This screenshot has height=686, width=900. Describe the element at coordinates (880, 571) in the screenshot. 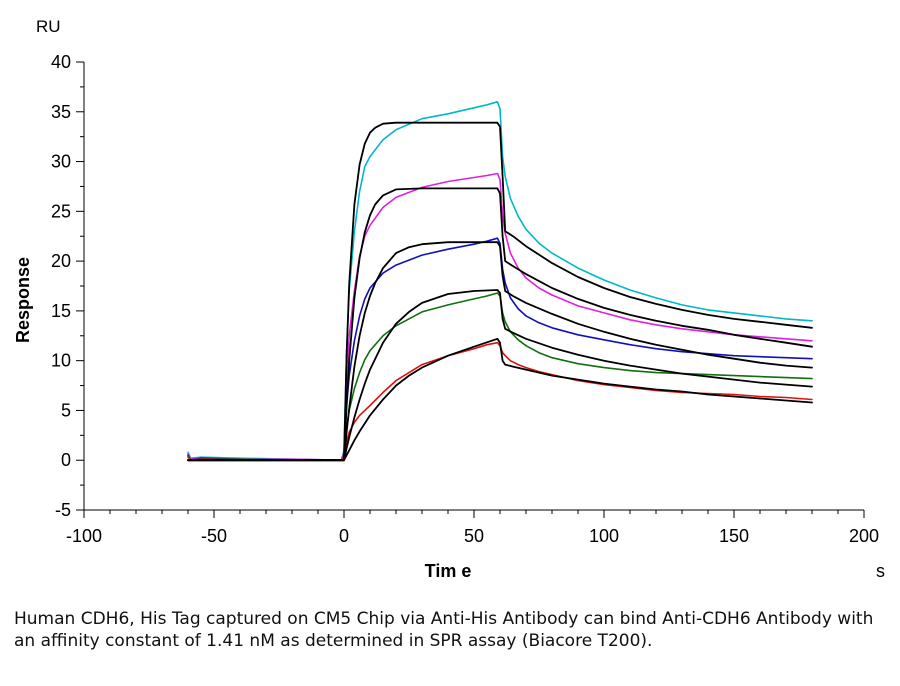

I see `x-axis-unit: s` at that location.